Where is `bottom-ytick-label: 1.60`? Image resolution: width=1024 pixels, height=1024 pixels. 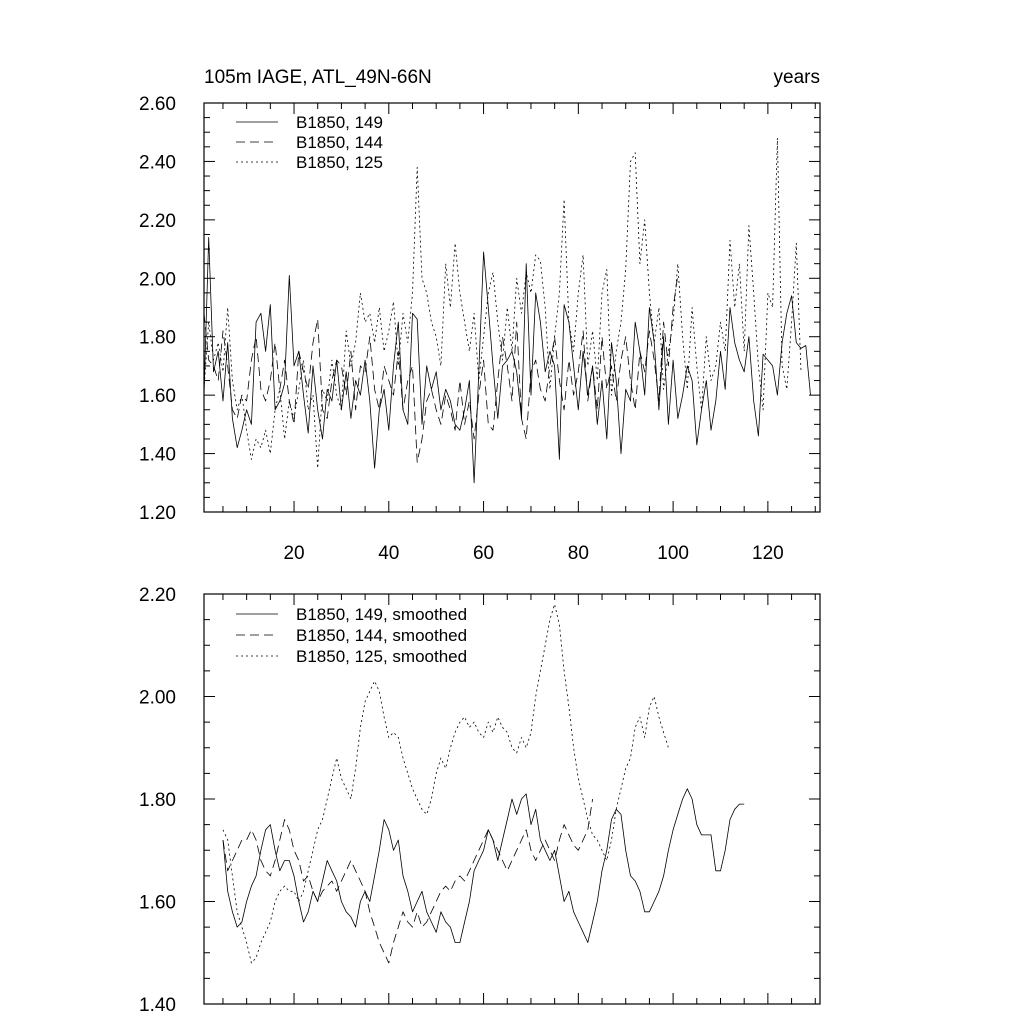 bottom-ytick-label: 1.60 is located at coordinates (157, 903).